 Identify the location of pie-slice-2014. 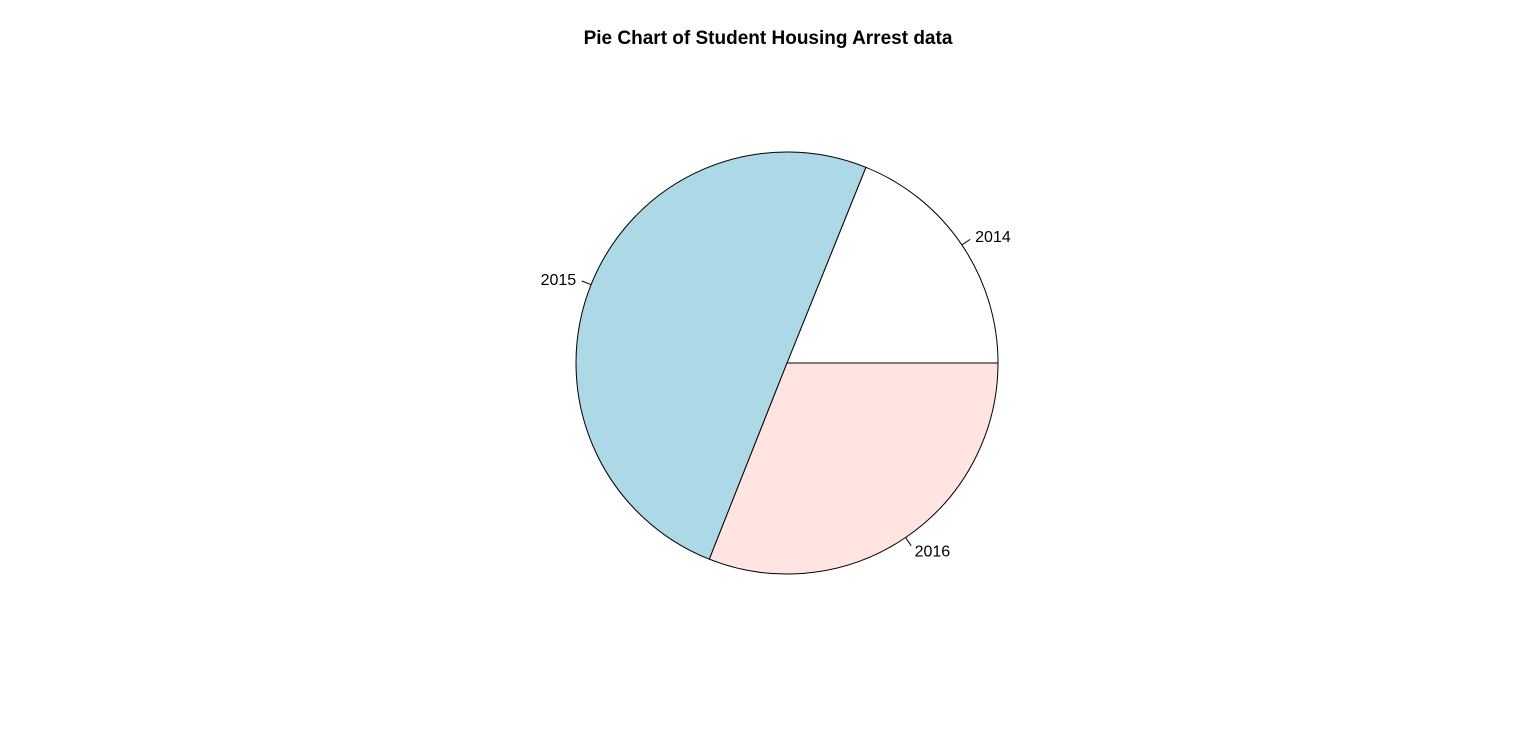
(892, 265).